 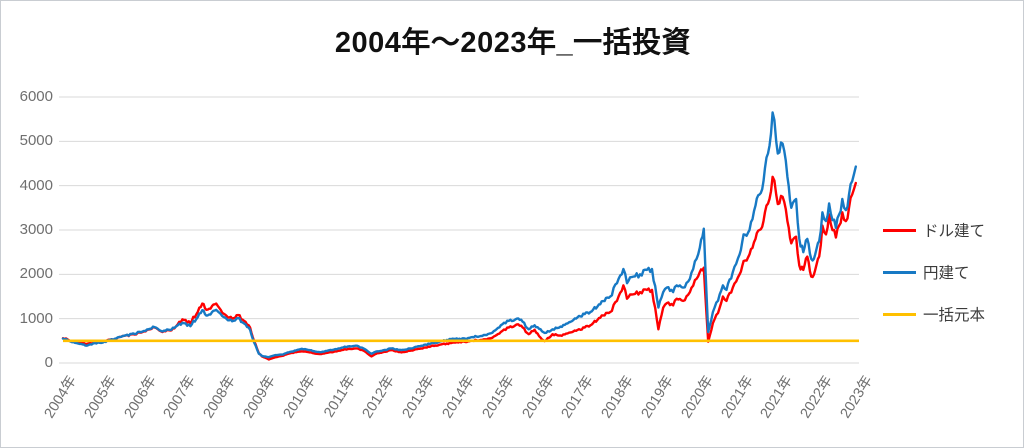 I want to click on y-tick-label: 4000, so click(x=36, y=185).